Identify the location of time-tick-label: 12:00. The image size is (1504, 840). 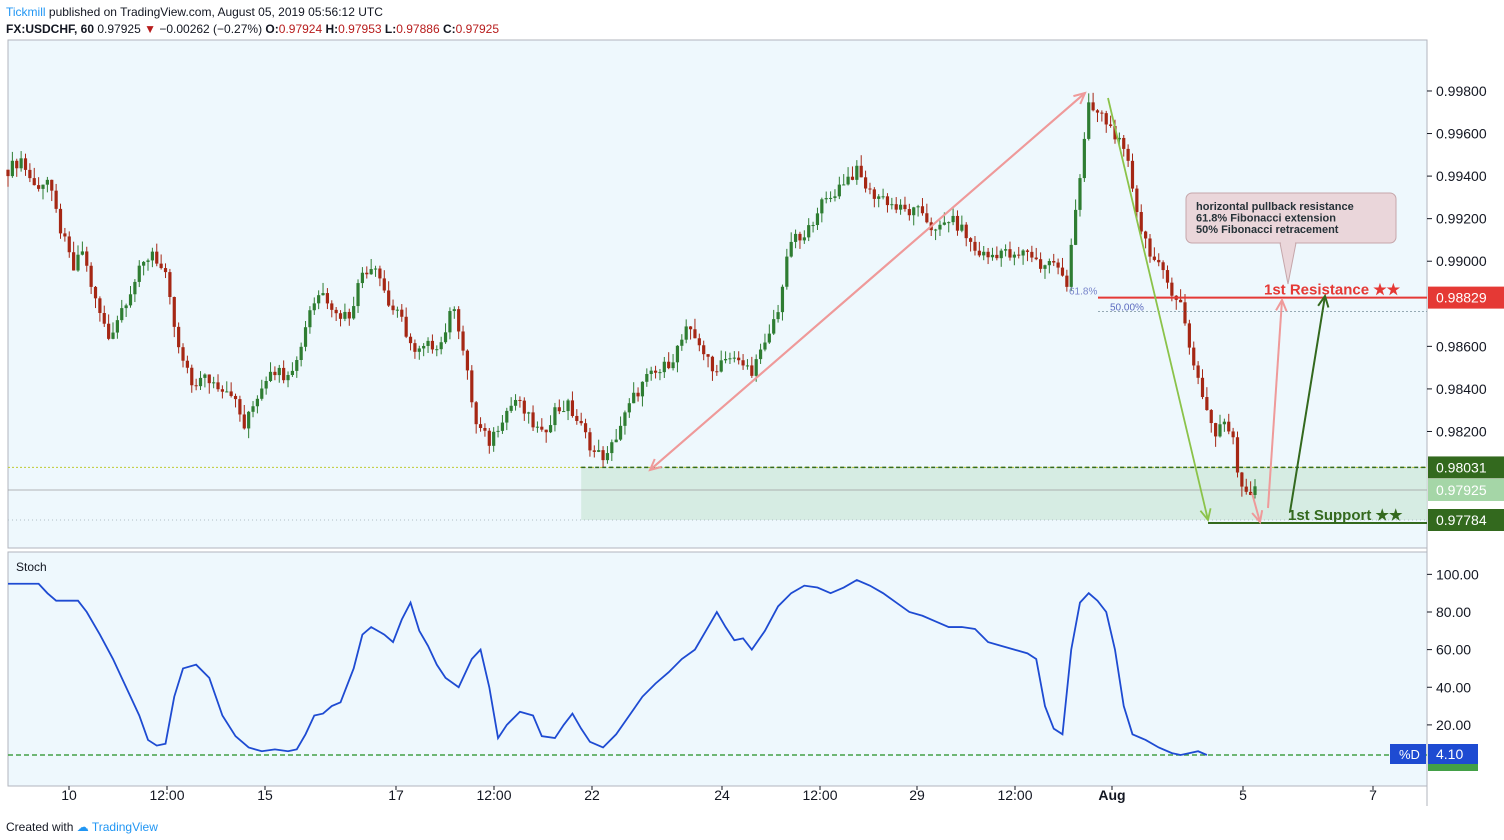
(819, 795).